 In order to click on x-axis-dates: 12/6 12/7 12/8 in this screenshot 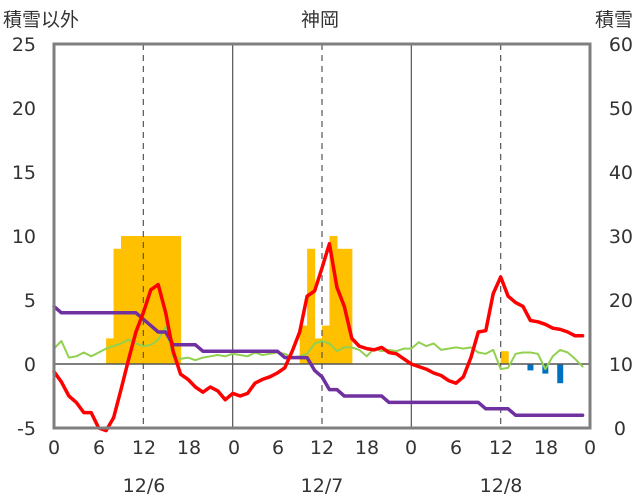, I will do `click(323, 486)`.